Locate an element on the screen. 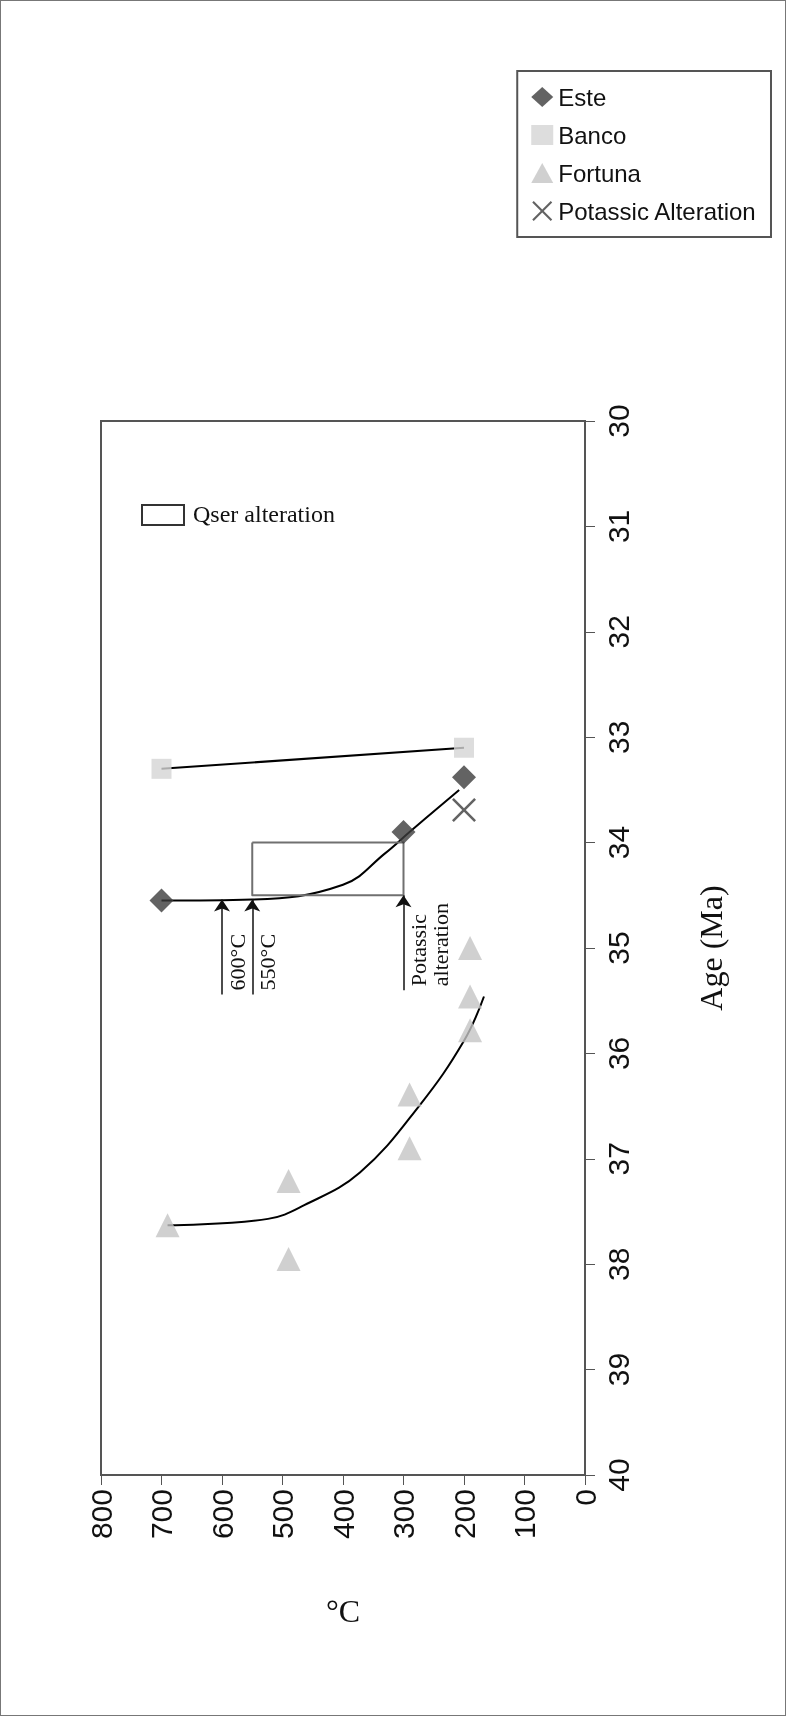  x-tick-label: 500 is located at coordinates (282, 1514).